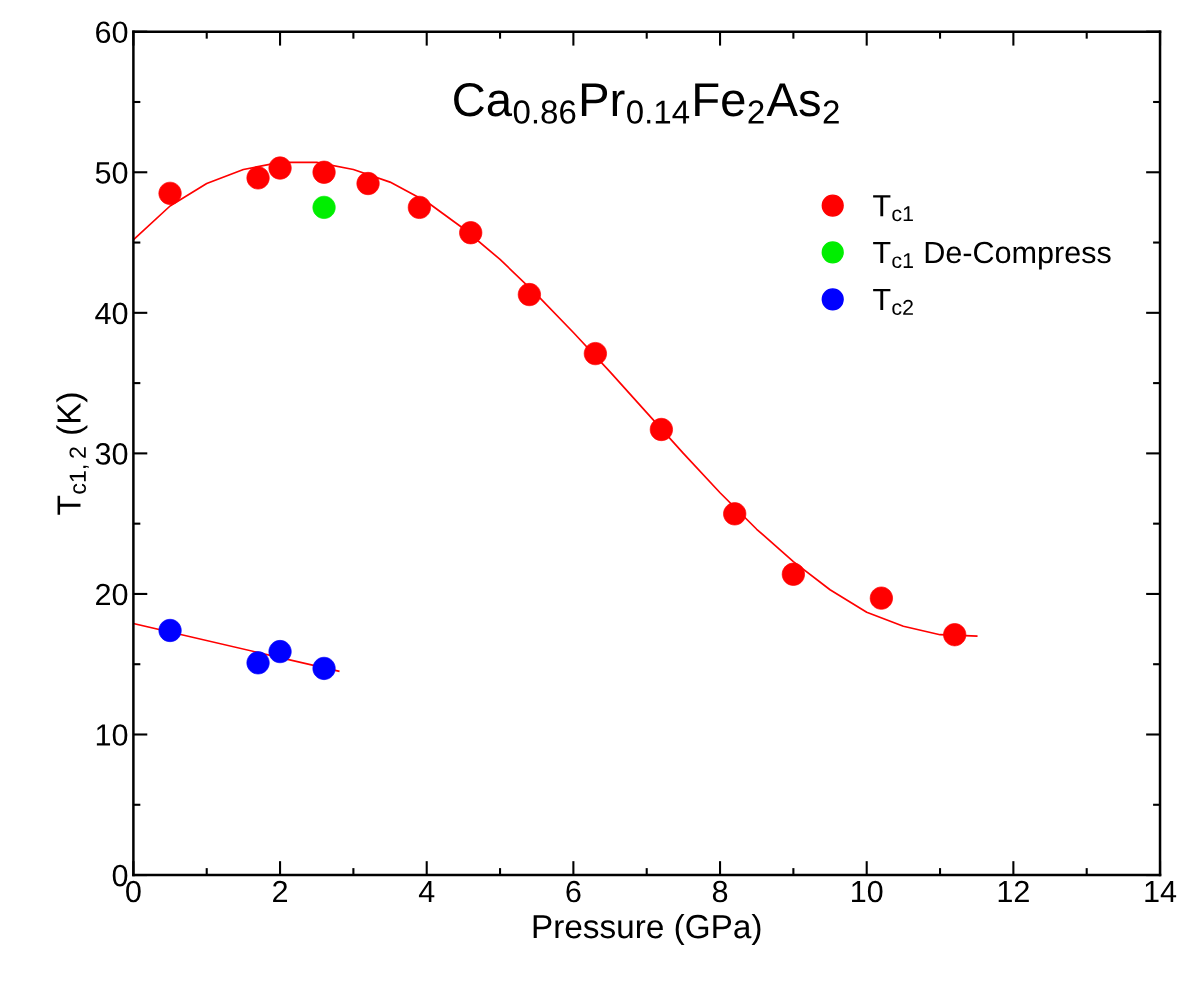 The height and width of the screenshot is (991, 1191). Describe the element at coordinates (992, 255) in the screenshot. I see `legend-label: T$_{c1}$ De-Compress` at that location.